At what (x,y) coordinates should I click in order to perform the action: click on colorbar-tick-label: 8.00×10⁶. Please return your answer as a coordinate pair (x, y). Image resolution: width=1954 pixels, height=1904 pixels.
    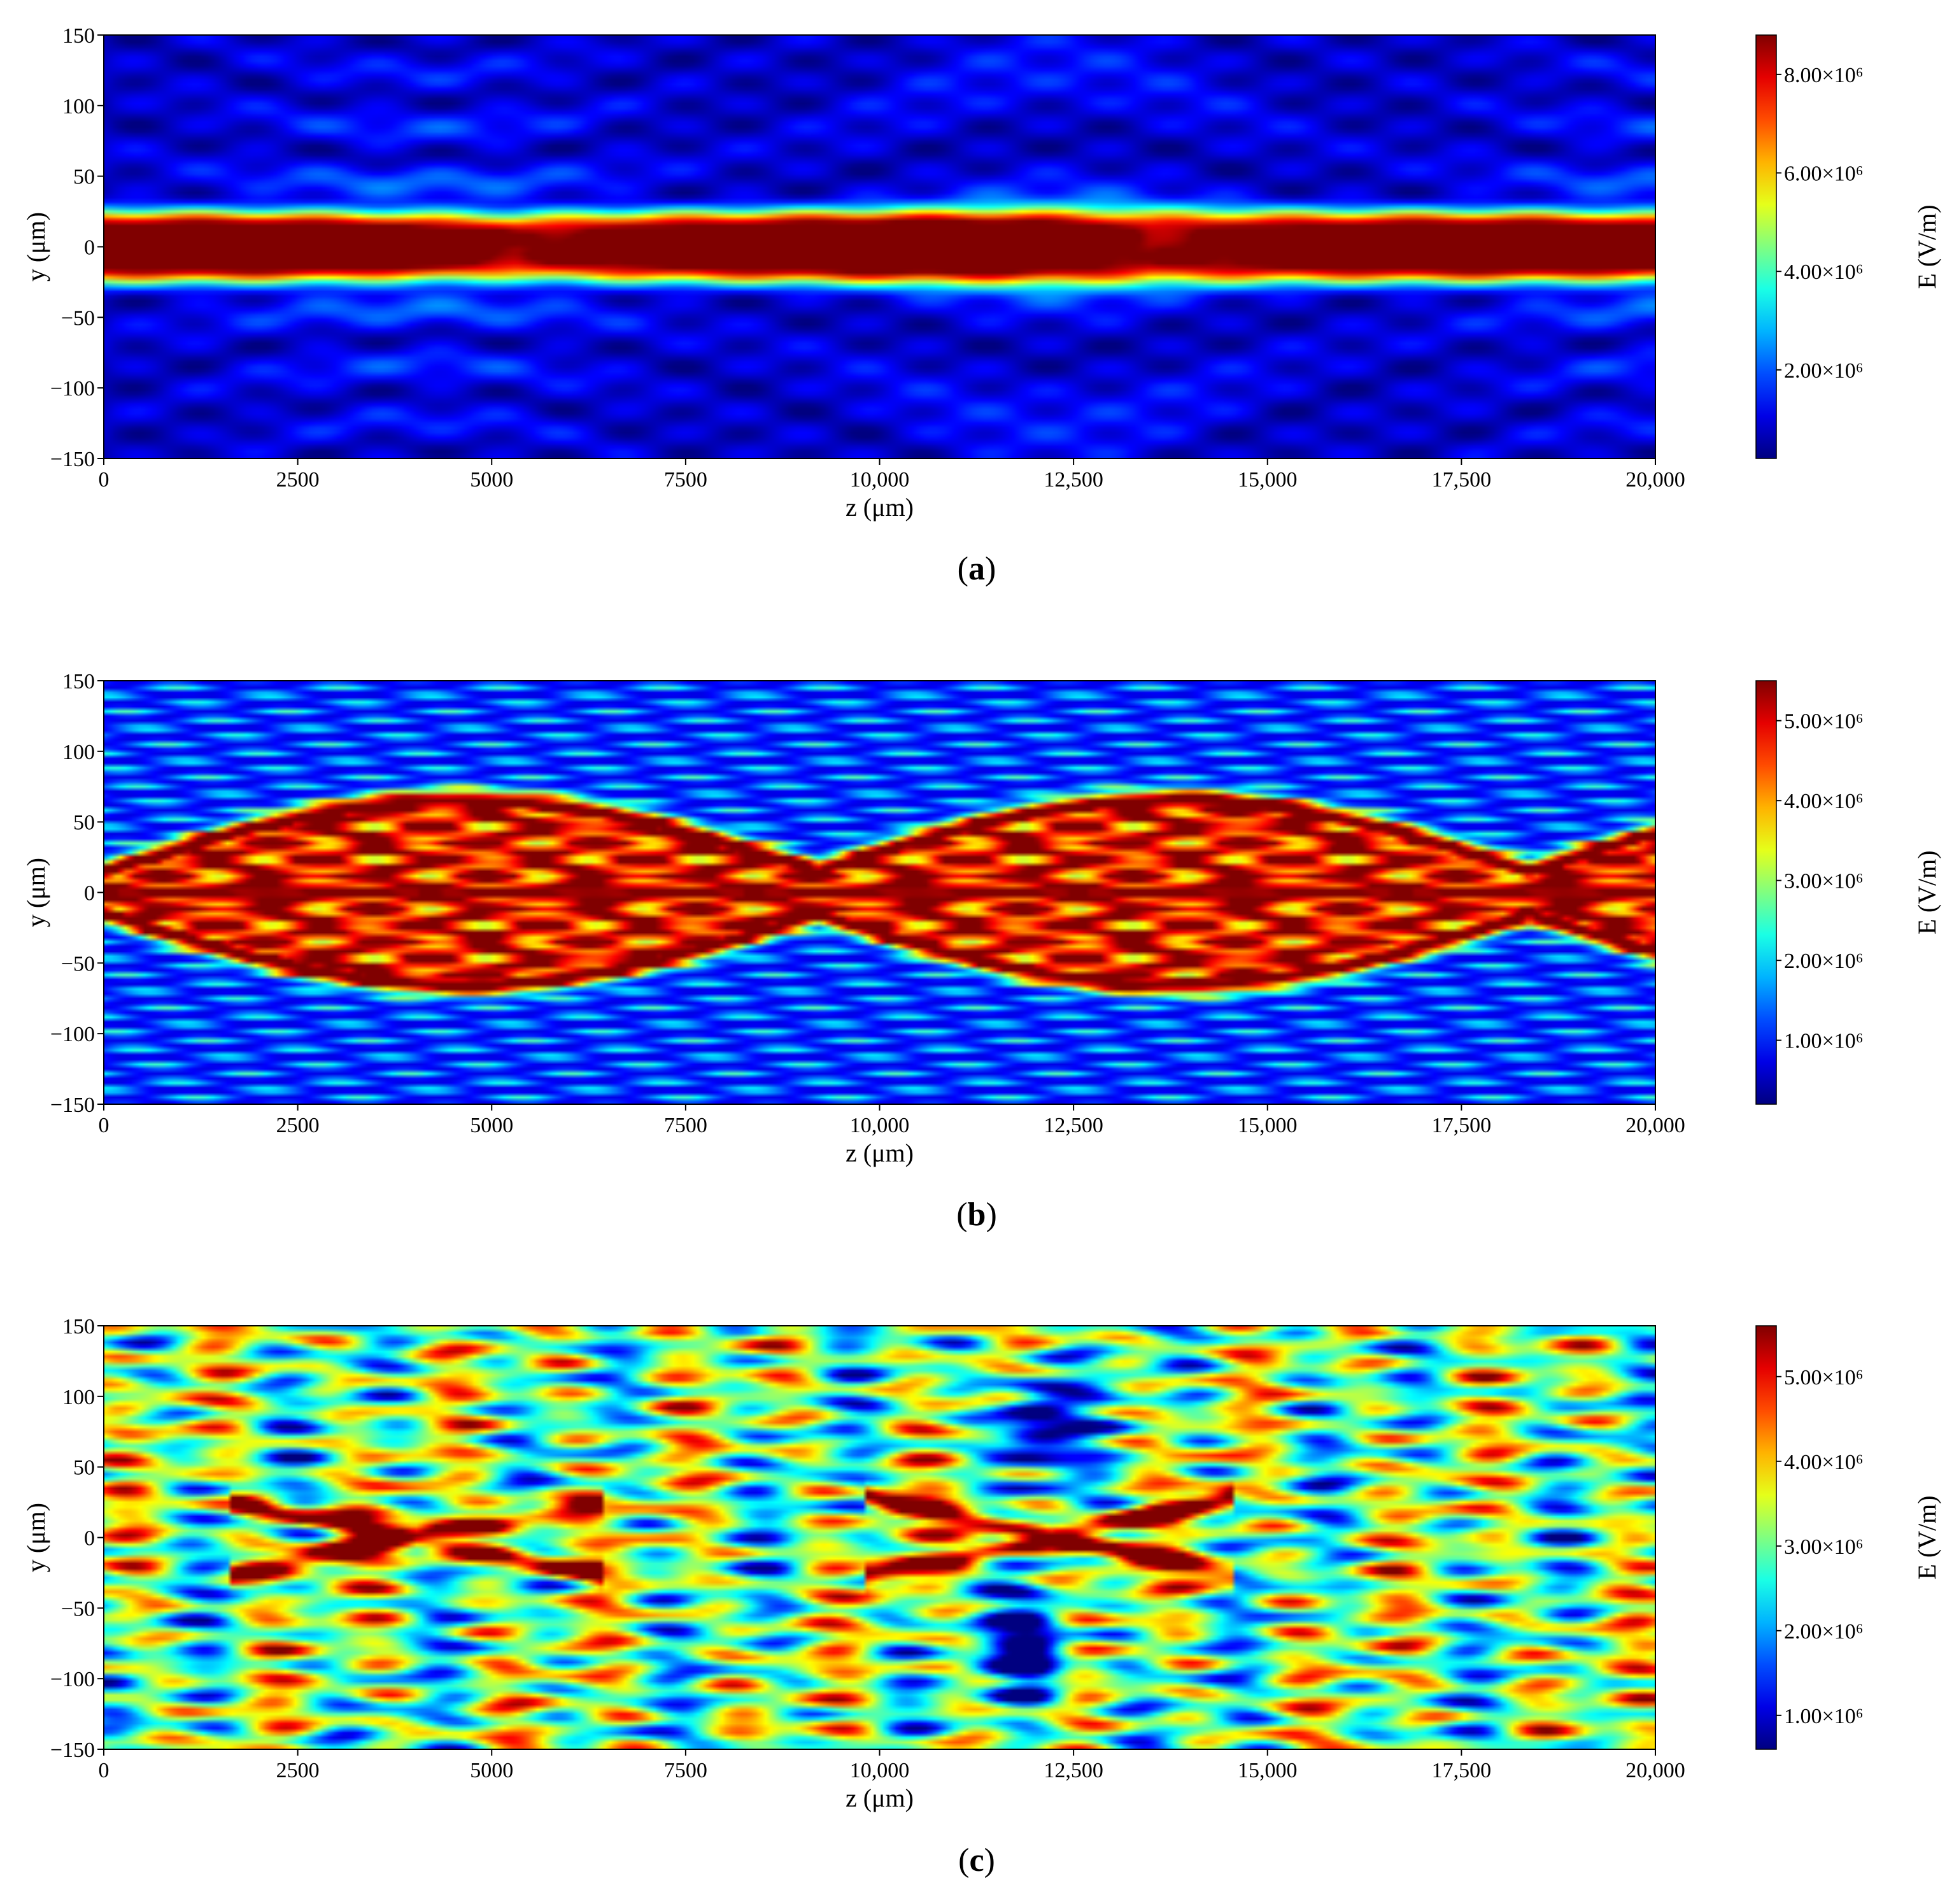
    Looking at the image, I should click on (1824, 75).